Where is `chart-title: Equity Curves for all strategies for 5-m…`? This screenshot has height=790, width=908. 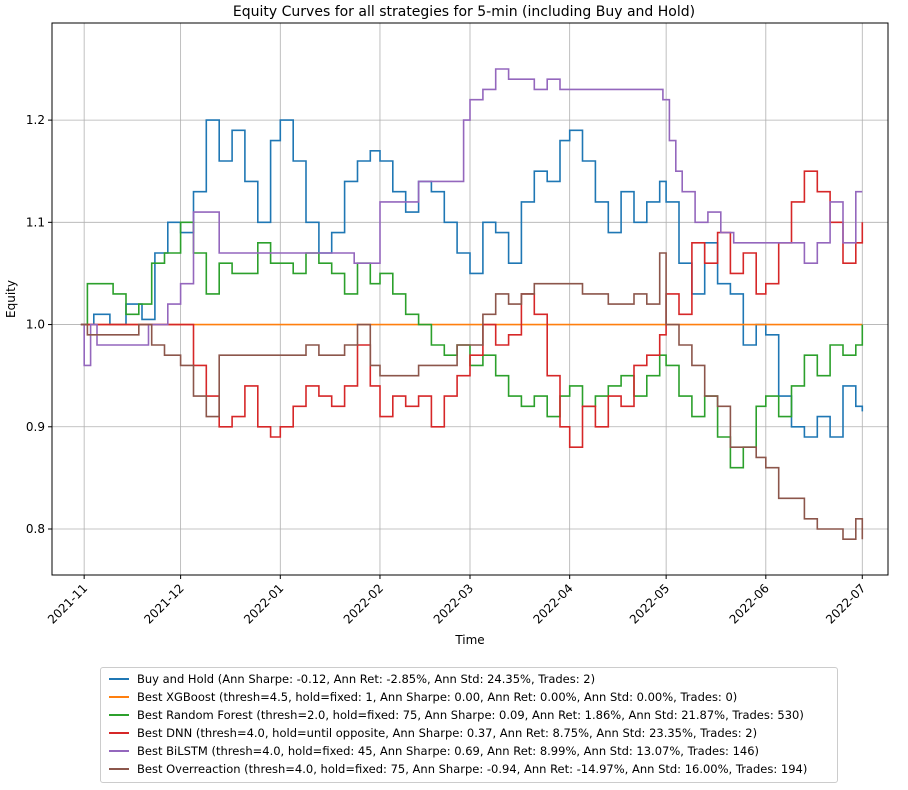 chart-title: Equity Curves for all strategies for 5-m… is located at coordinates (464, 12).